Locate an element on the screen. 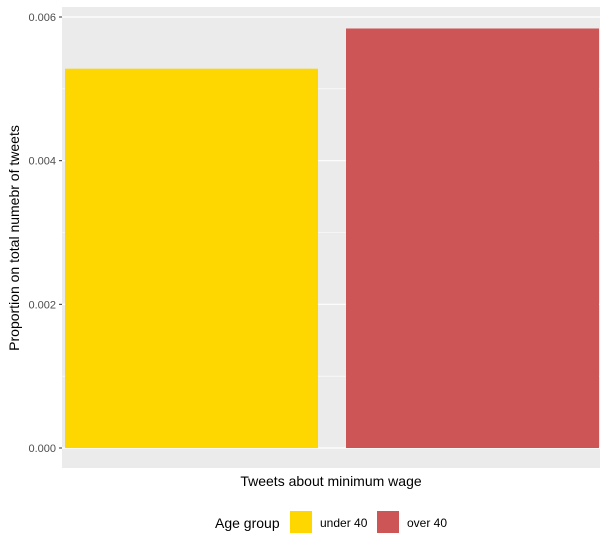 The height and width of the screenshot is (548, 608). legend-label-over-40: over 40 is located at coordinates (427, 523).